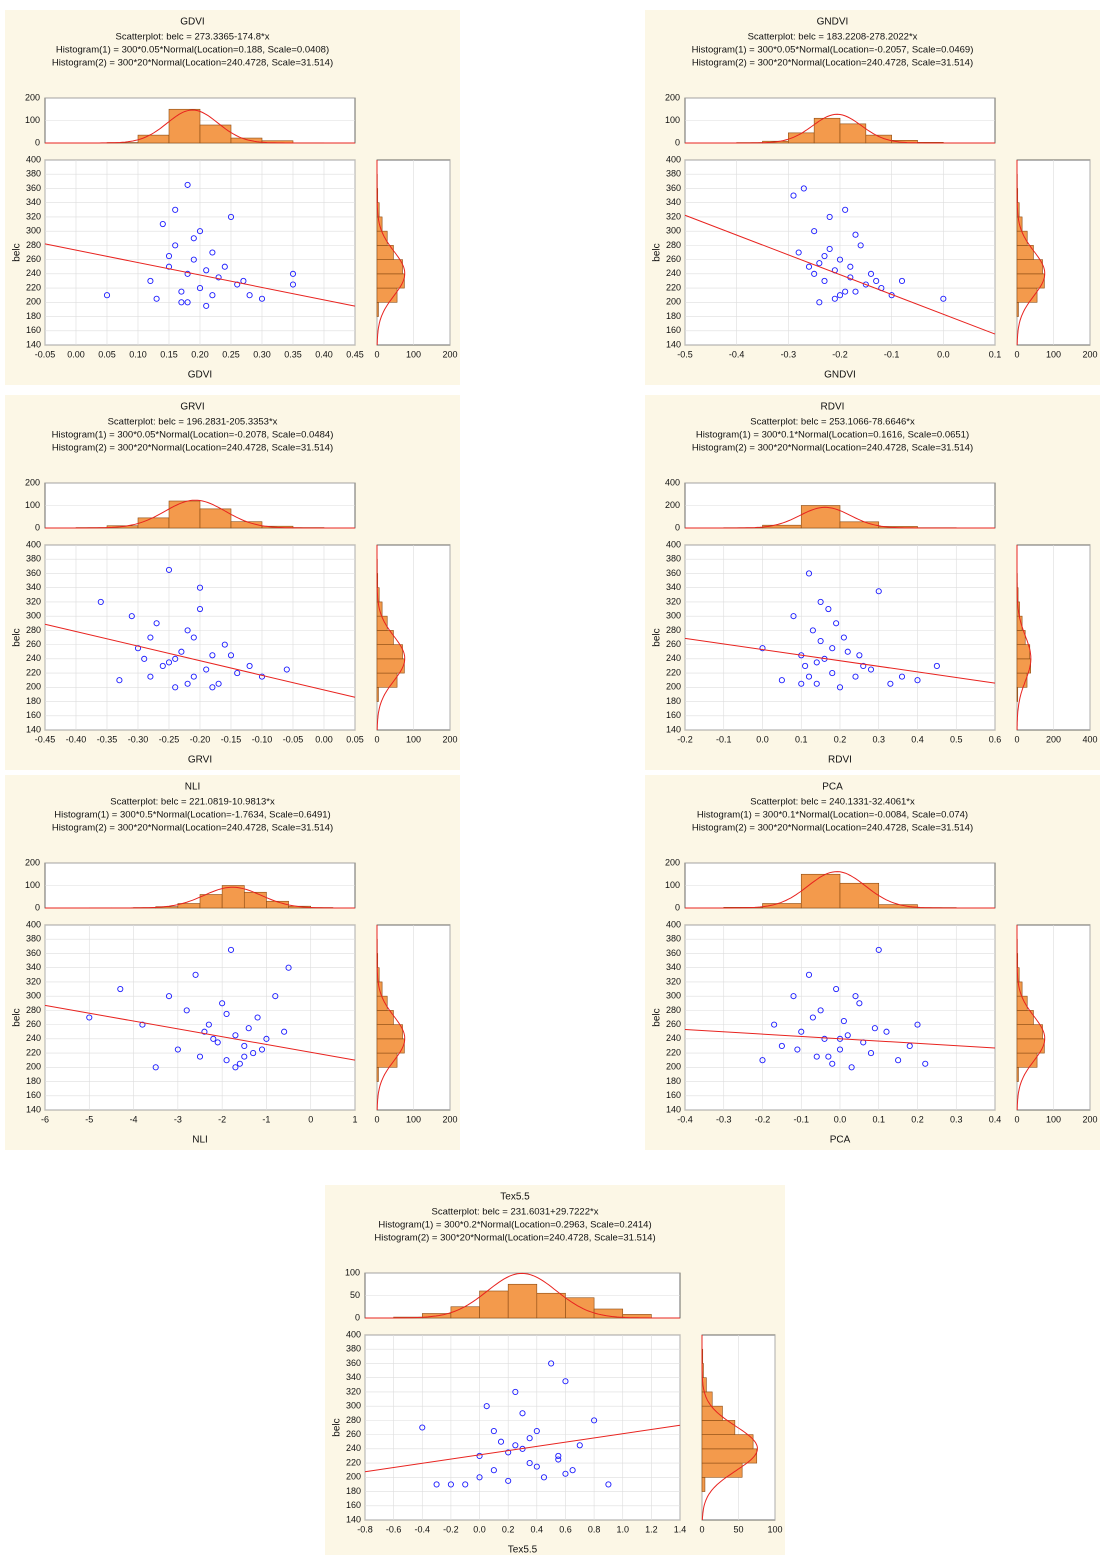  I want to click on x-tick-label: 0.05, so click(107, 354).